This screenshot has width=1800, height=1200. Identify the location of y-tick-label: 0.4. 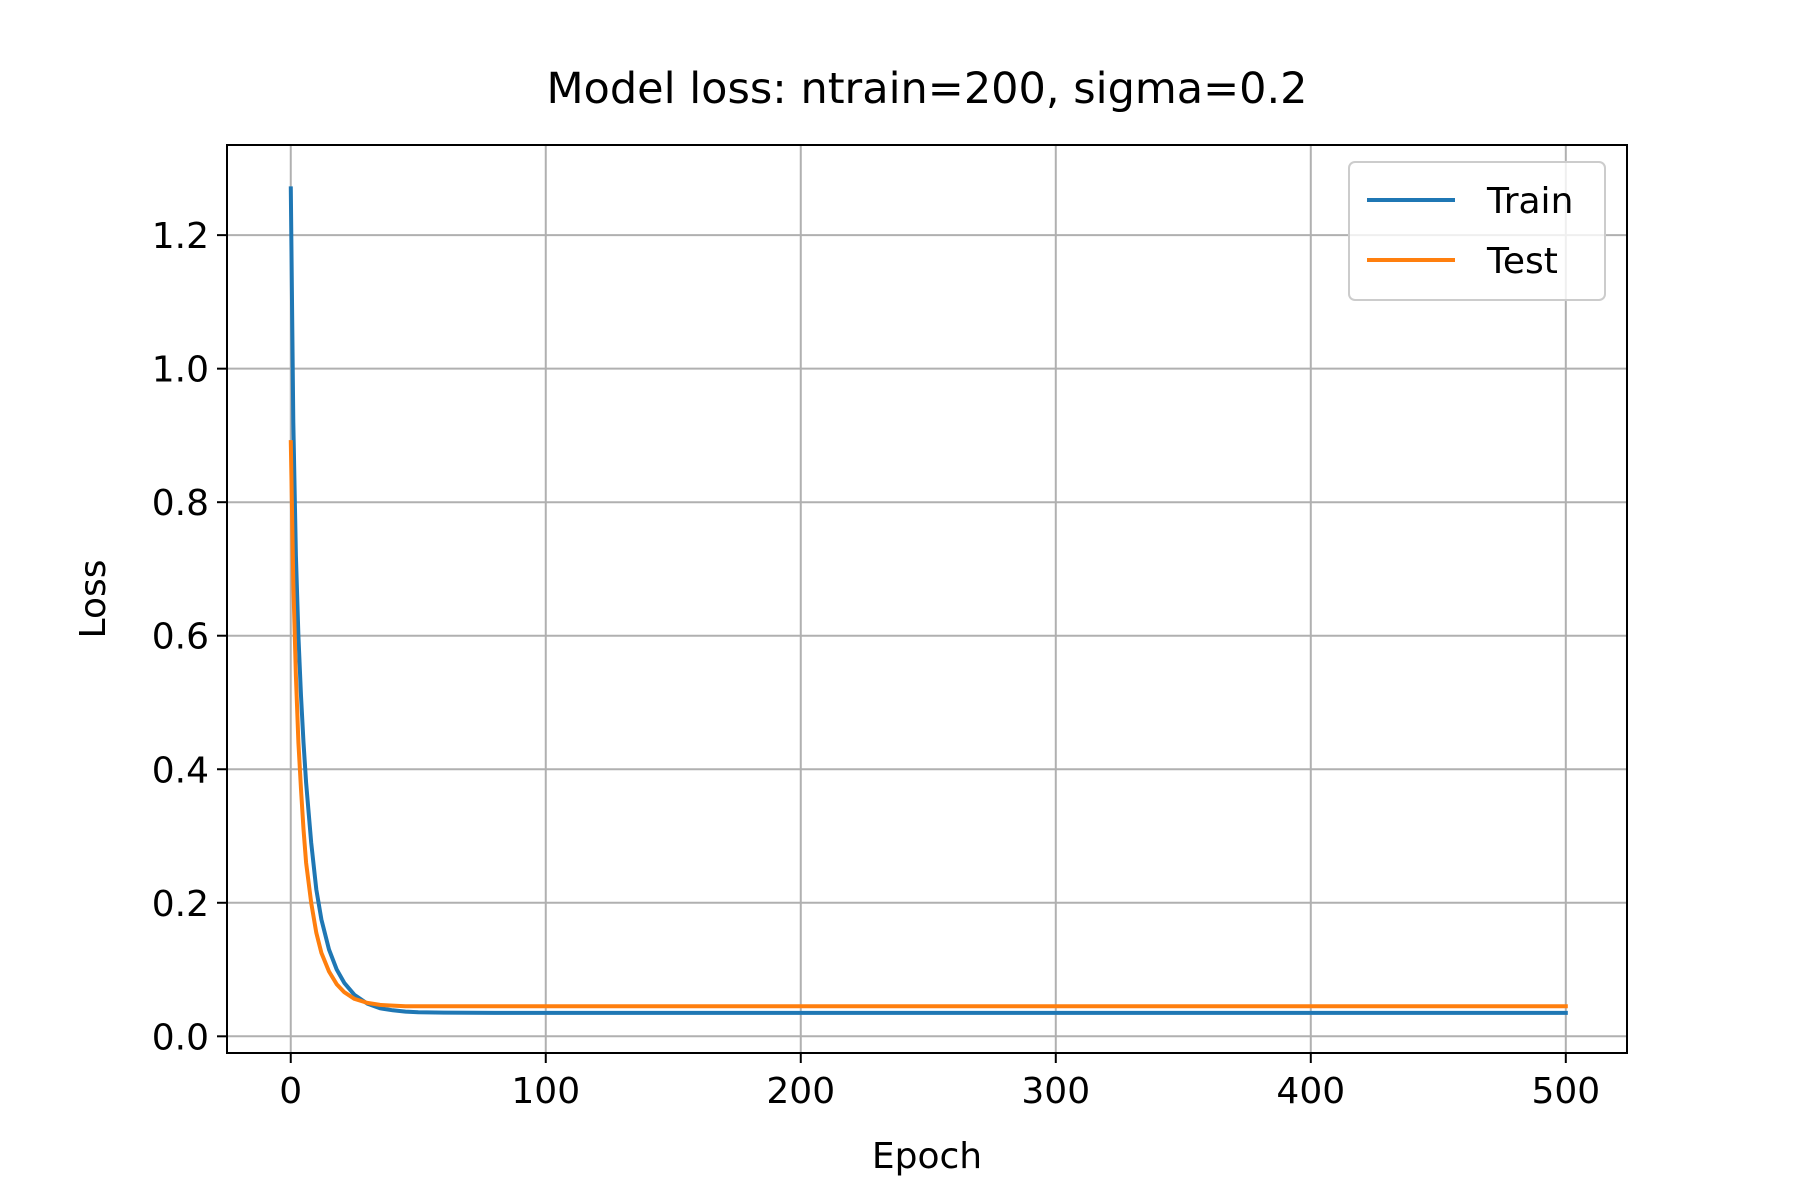
(180, 770).